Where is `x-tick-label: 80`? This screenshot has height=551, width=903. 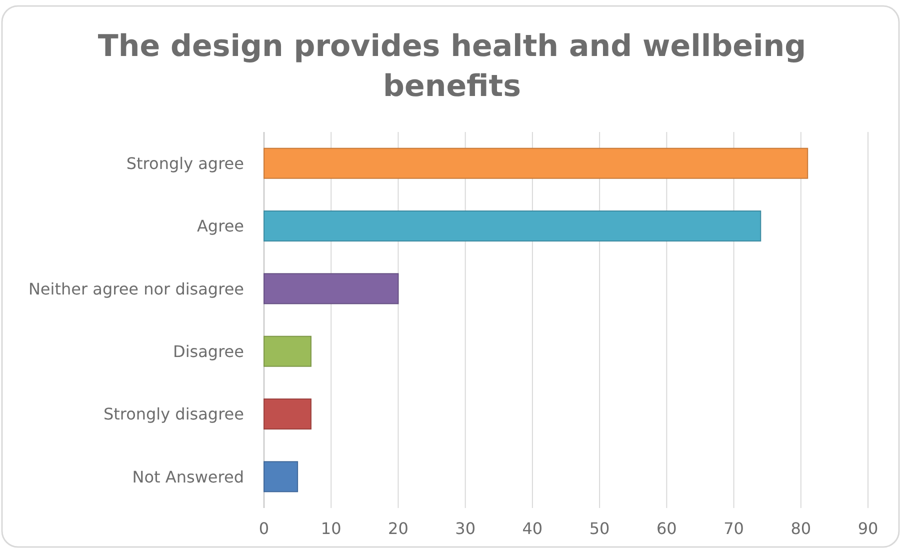
x-tick-label: 80 is located at coordinates (801, 528).